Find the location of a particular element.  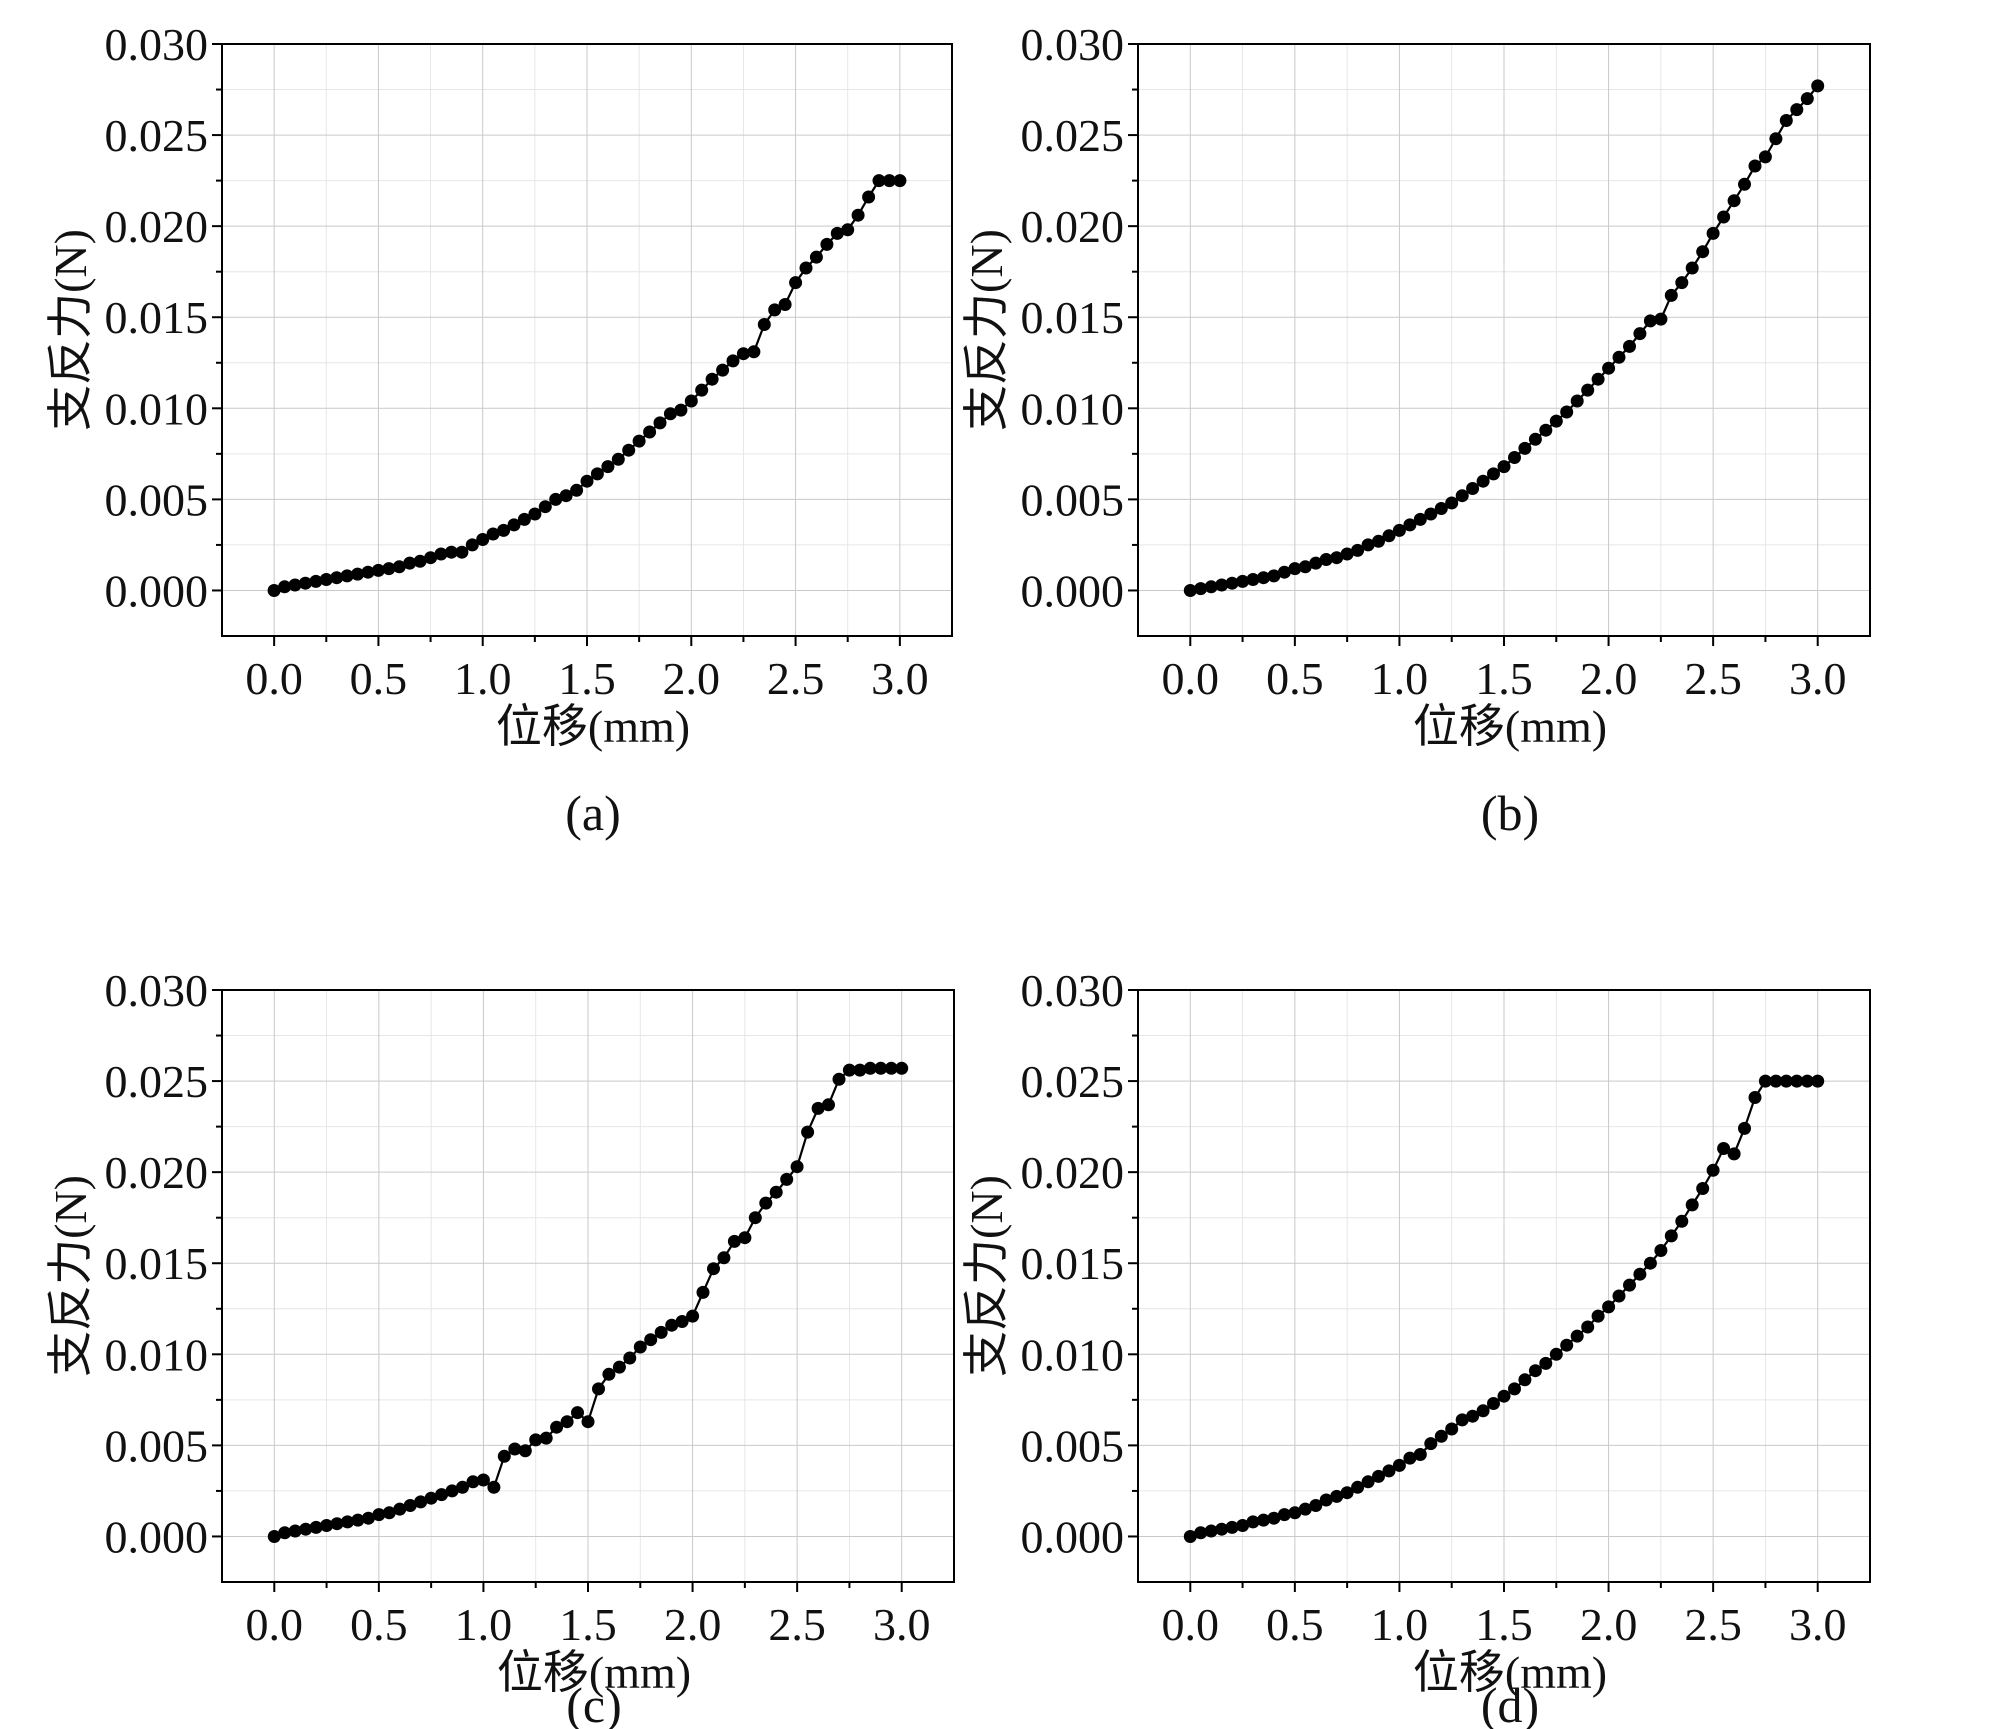

panel-label: (b) is located at coordinates (1510, 813).